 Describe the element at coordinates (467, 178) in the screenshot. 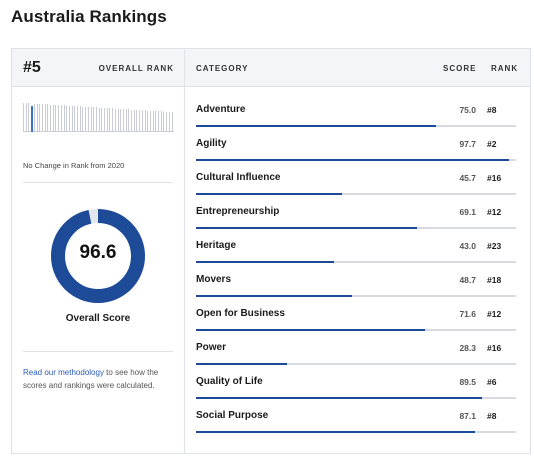

I see `category-score: 45.7` at that location.